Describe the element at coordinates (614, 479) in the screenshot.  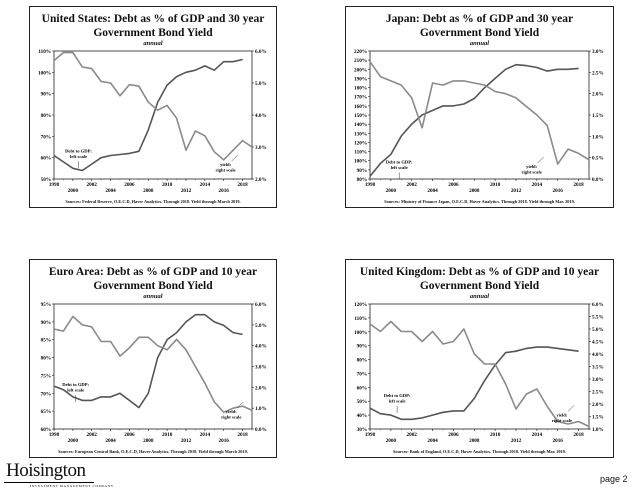
I see `page-number: page 2` at that location.